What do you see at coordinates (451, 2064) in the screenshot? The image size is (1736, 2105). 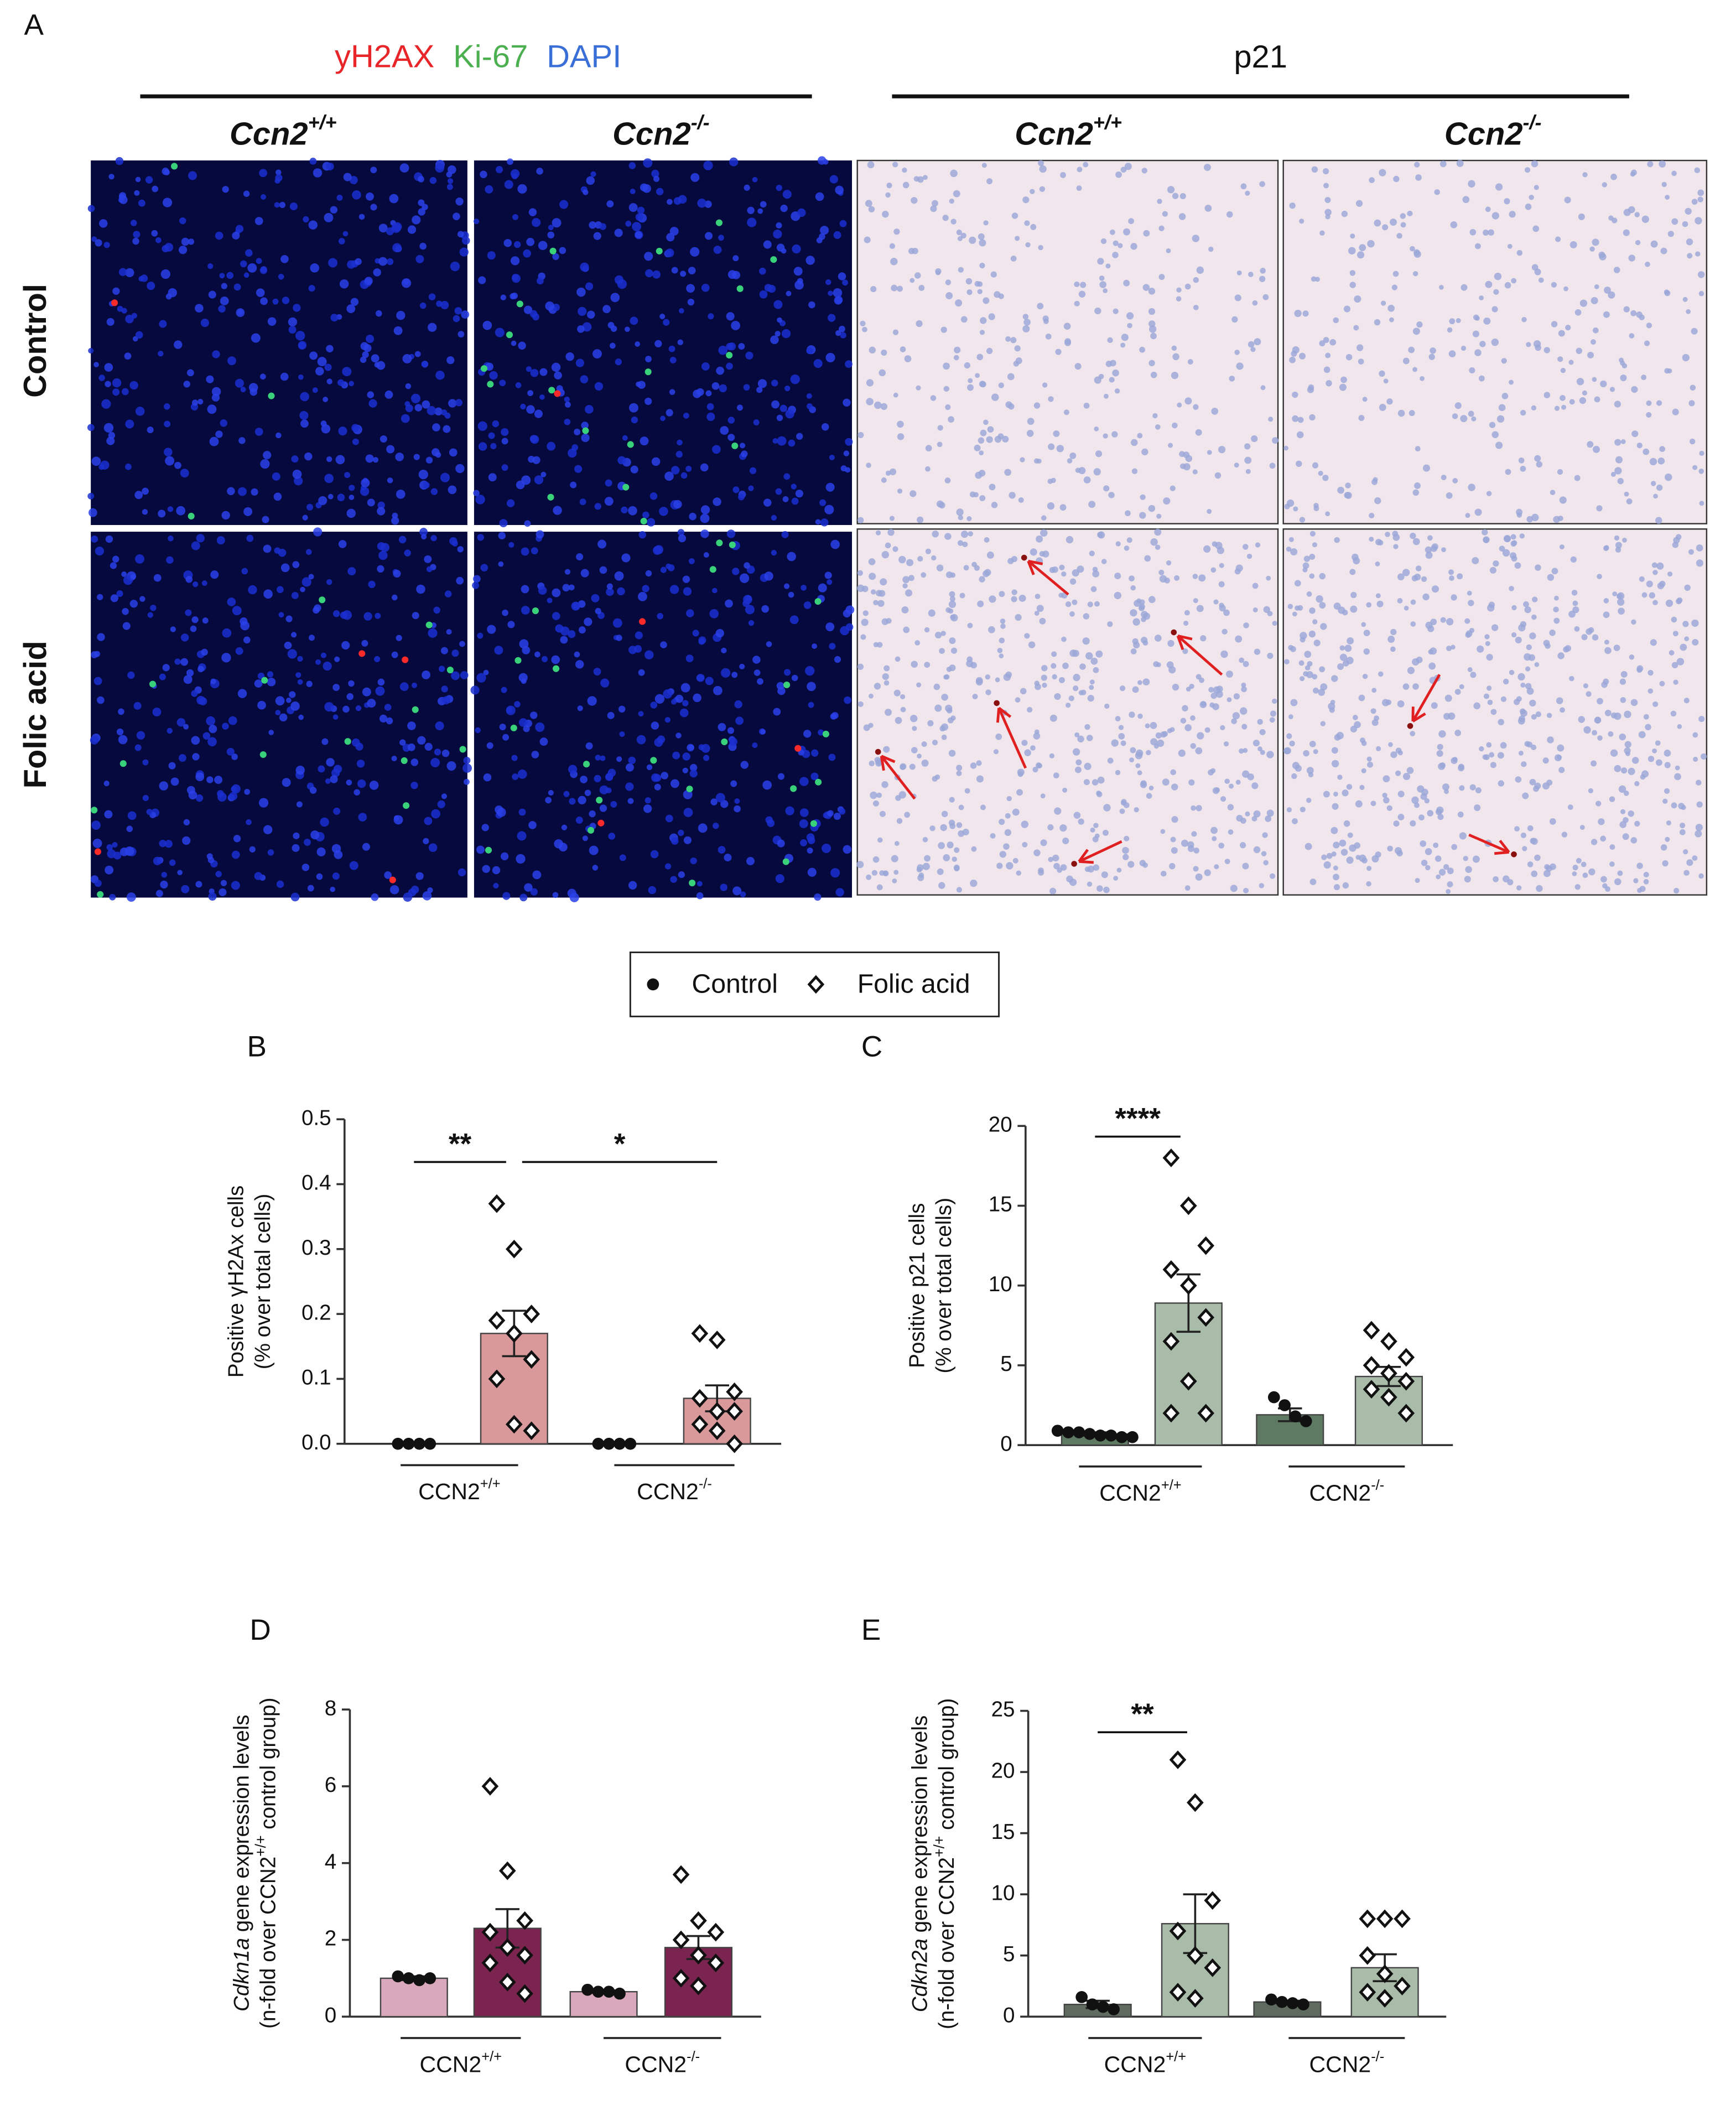 I see `x-category-label-base: CCN2` at bounding box center [451, 2064].